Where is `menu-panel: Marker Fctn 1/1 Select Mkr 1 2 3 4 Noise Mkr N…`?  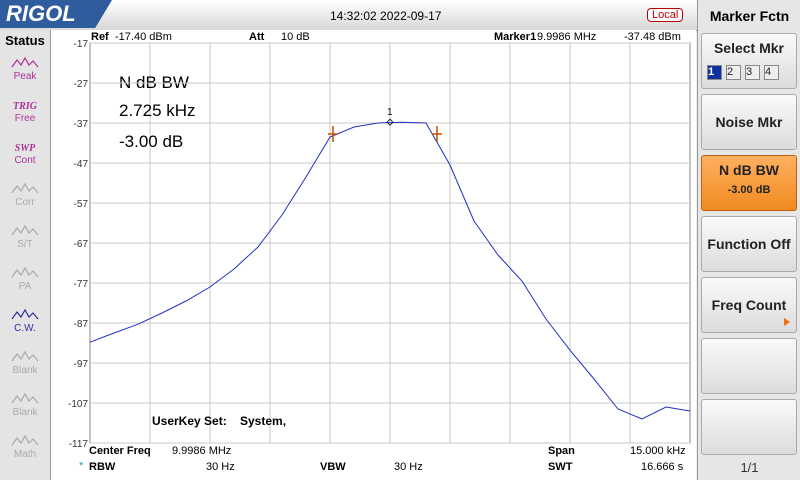 menu-panel: Marker Fctn 1/1 Select Mkr 1 2 3 4 Noise Mkr N… is located at coordinates (748, 240).